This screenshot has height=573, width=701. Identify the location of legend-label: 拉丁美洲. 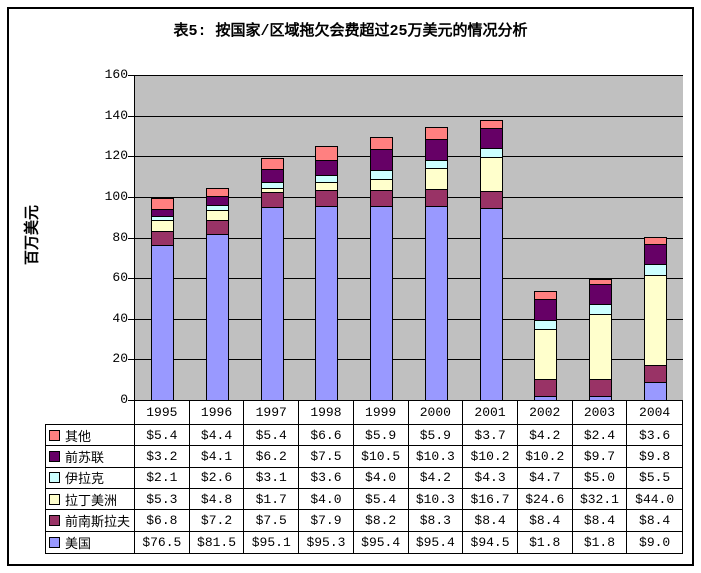
(91, 501).